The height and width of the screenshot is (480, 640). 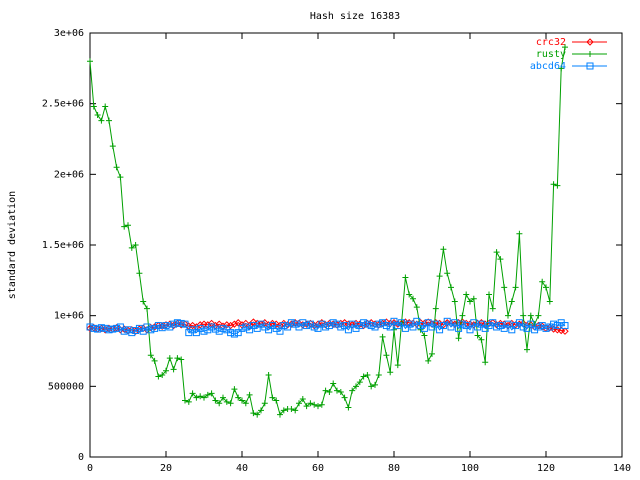 I want to click on x-tick-label: 100, so click(x=470, y=468).